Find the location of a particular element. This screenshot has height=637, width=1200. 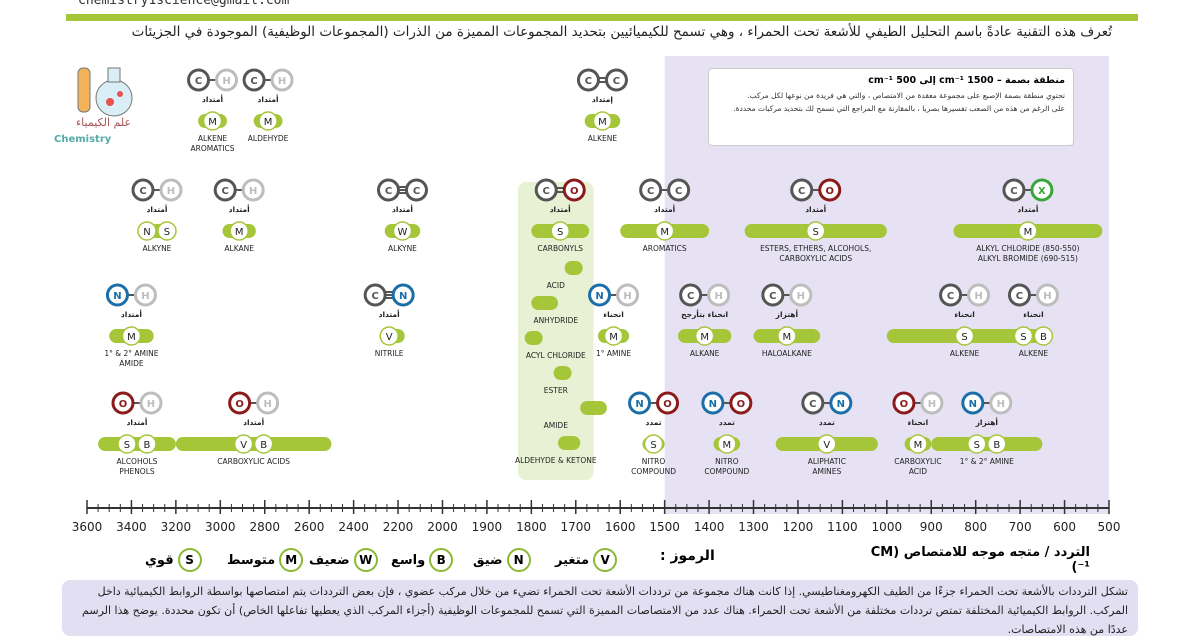

x-axis-title: التردد / متجه موجه للامتصاص (CM ⁻¹) is located at coordinates (980, 560).